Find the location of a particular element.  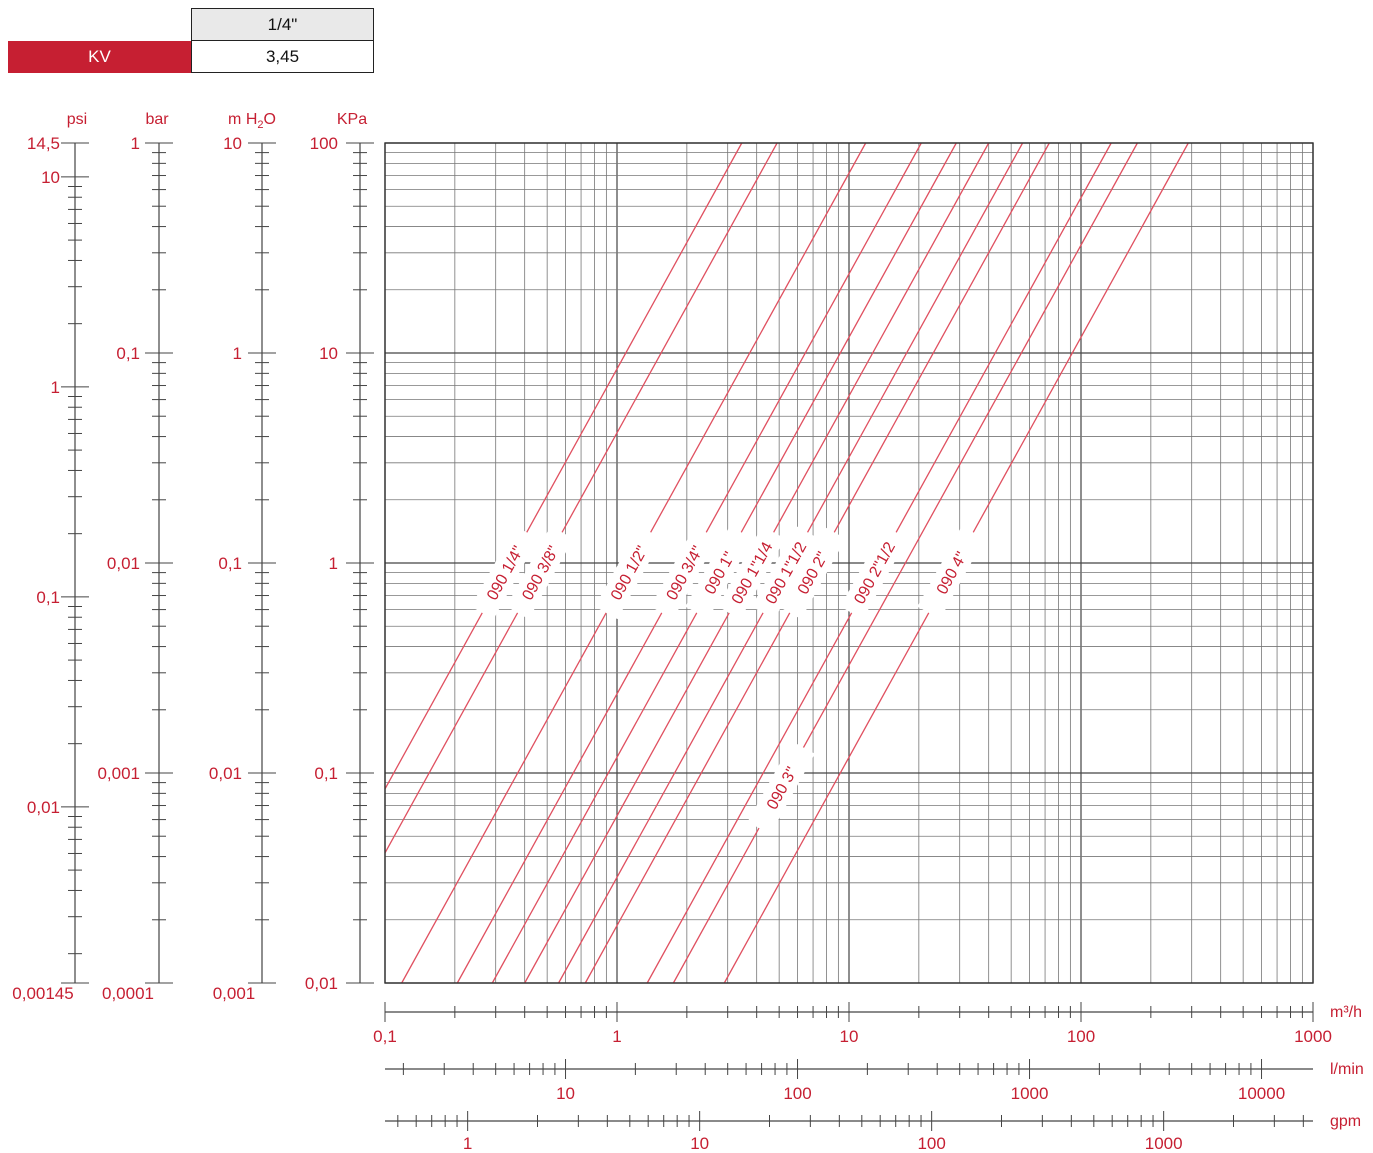

curve-line is located at coordinates (563, 466).